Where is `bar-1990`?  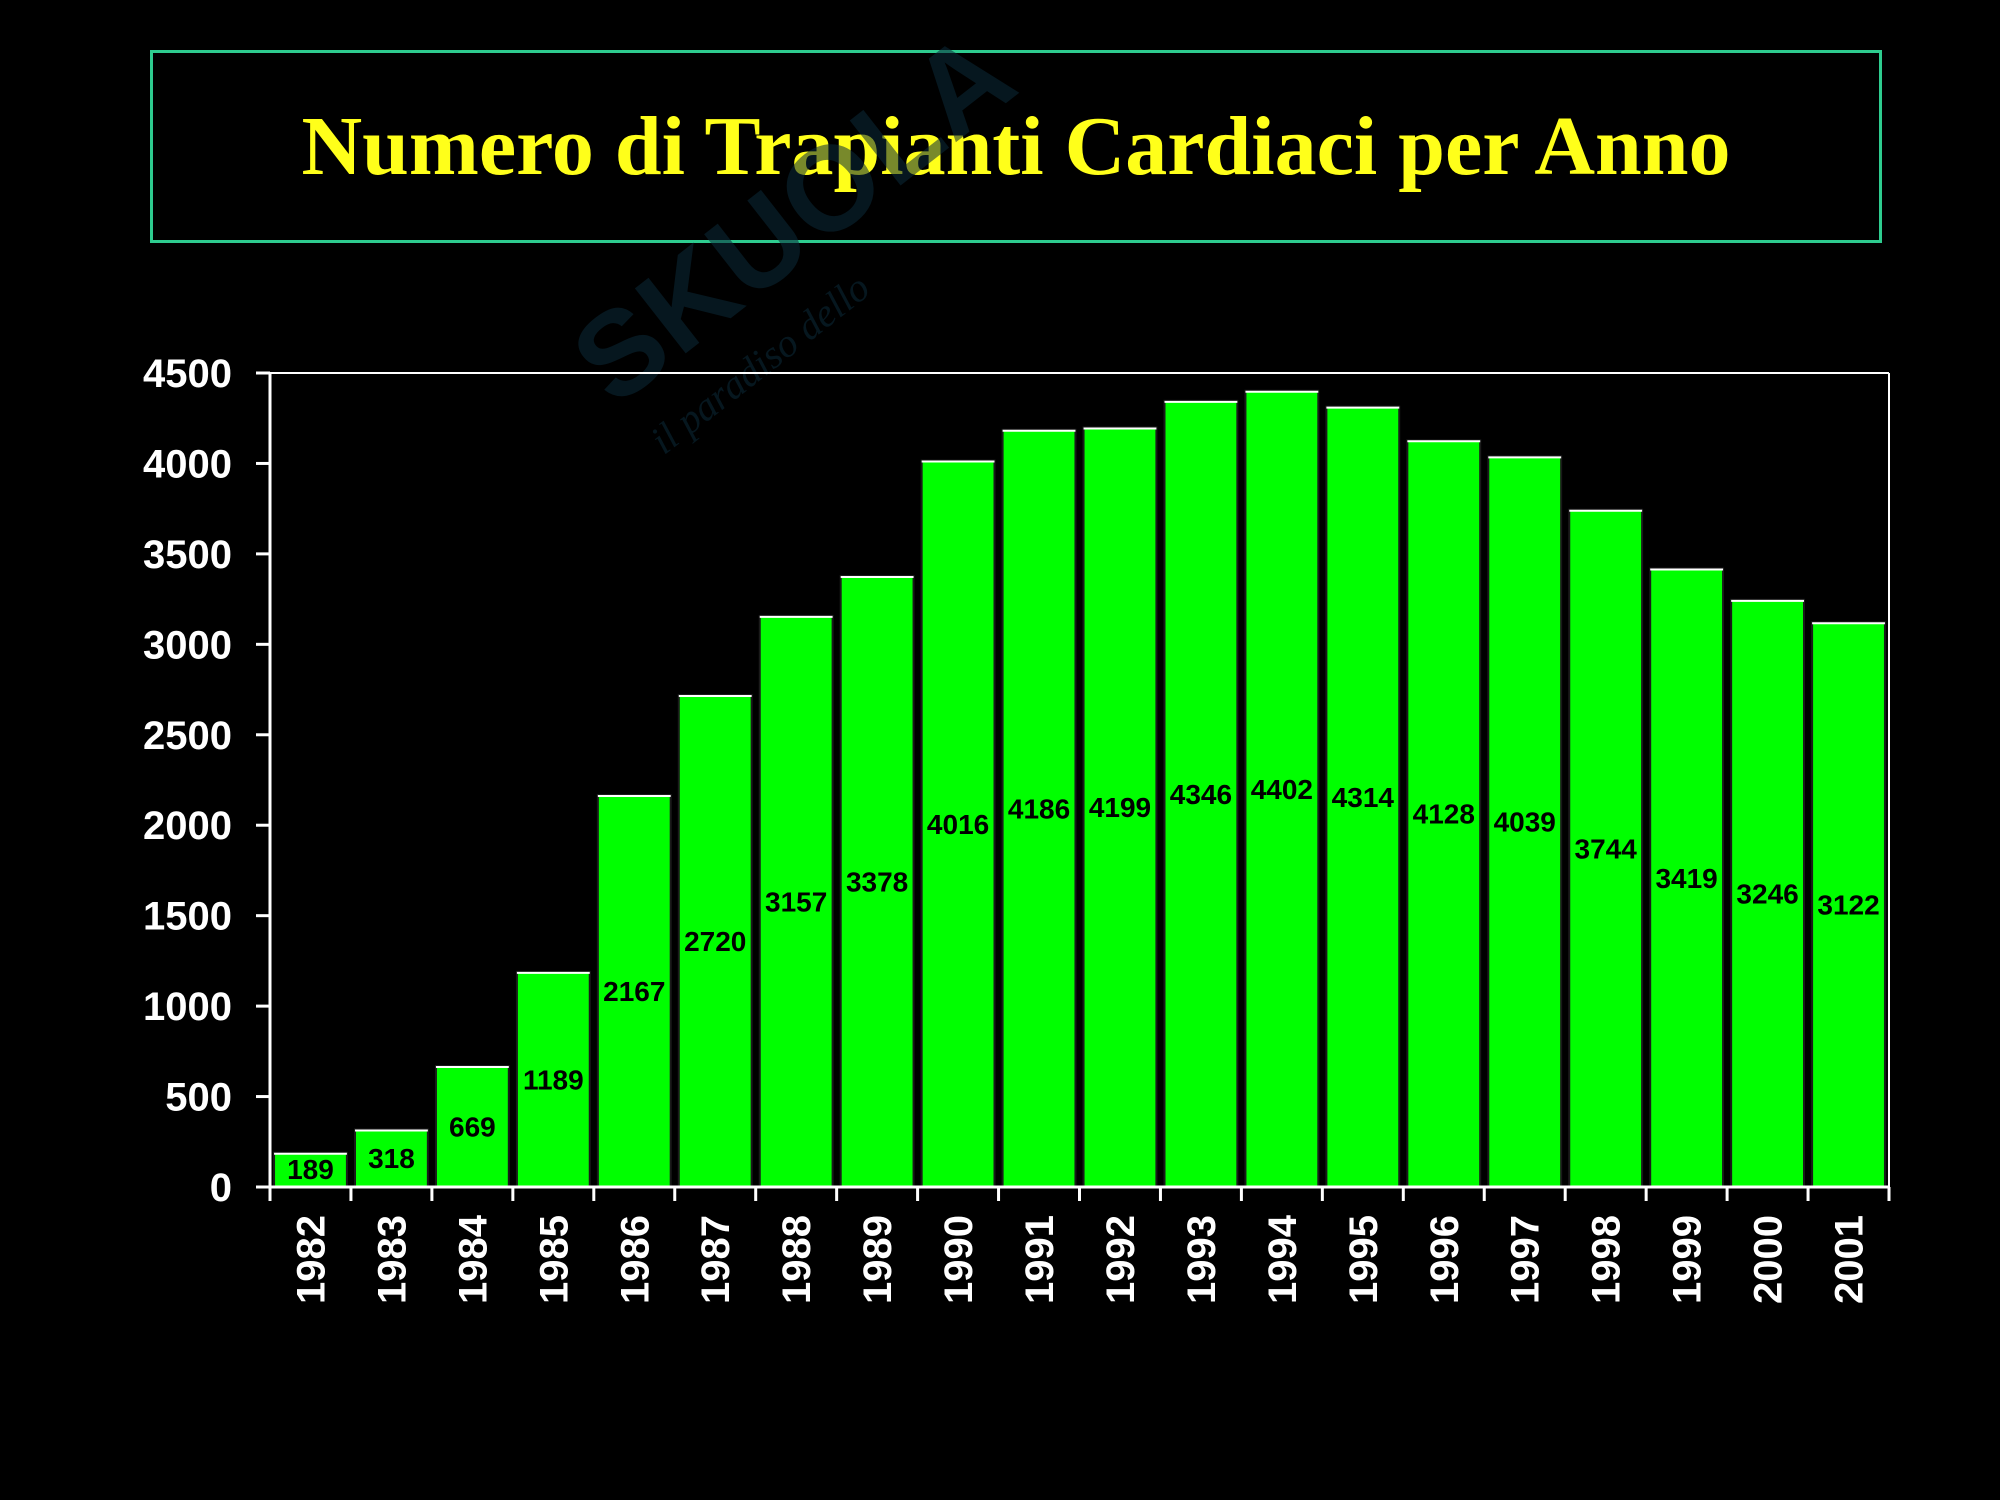 bar-1990 is located at coordinates (958, 823).